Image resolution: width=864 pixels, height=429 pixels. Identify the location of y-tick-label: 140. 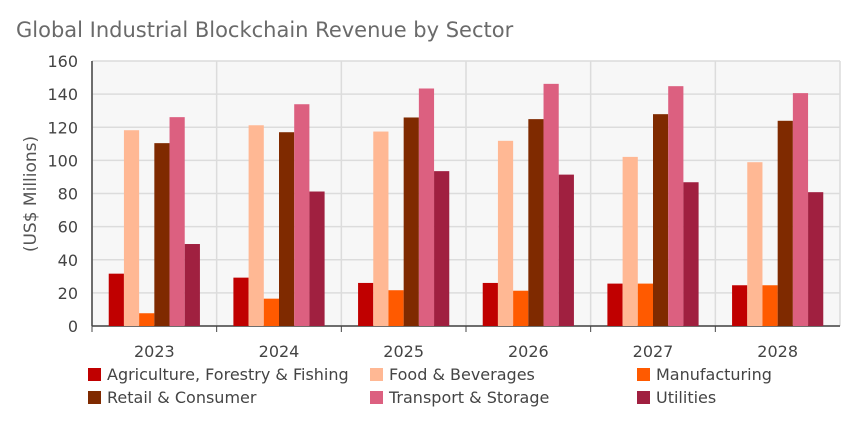
(62, 94).